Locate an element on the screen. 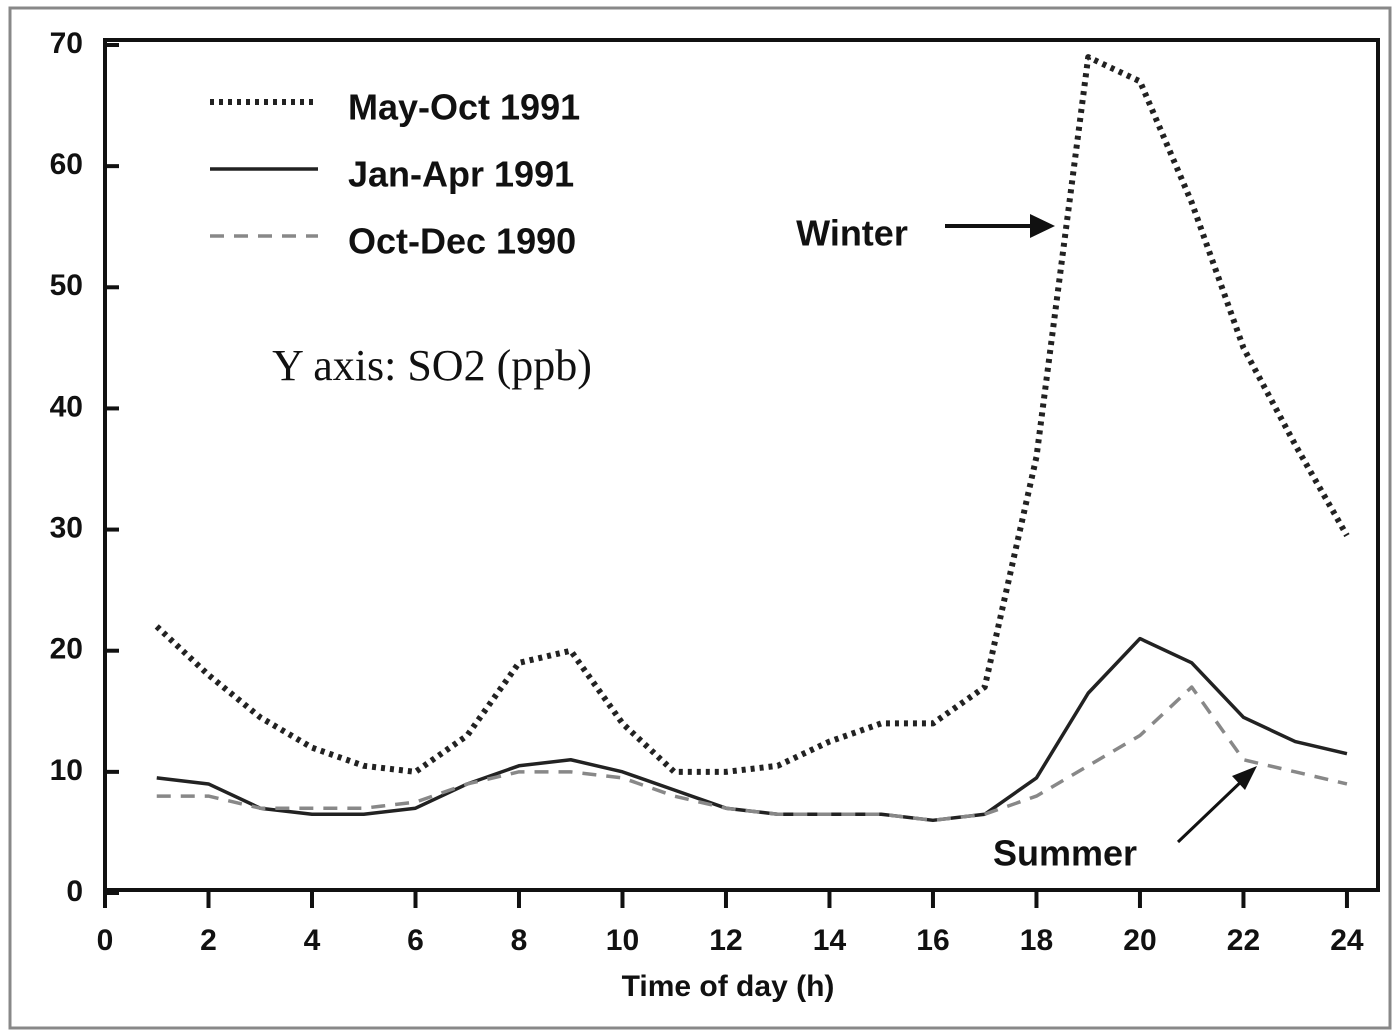 This screenshot has height=1031, width=1395. x-tick-label: 20 is located at coordinates (1139, 940).